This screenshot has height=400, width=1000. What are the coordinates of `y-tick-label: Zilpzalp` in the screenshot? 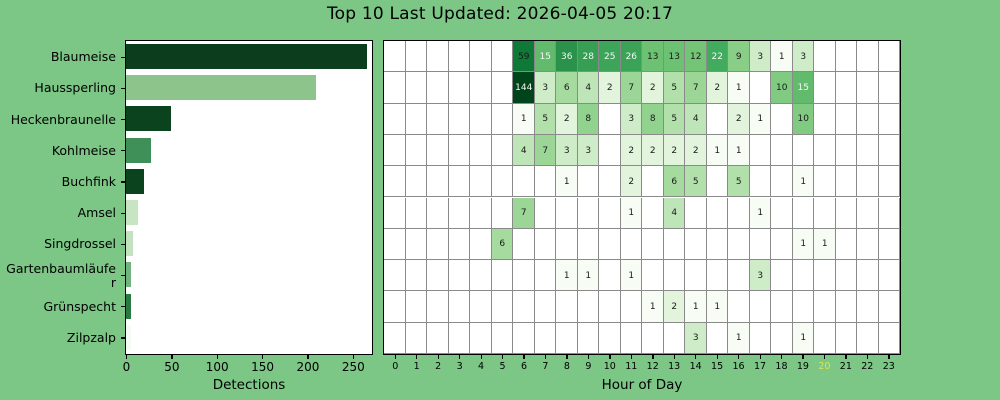 It's located at (91, 337).